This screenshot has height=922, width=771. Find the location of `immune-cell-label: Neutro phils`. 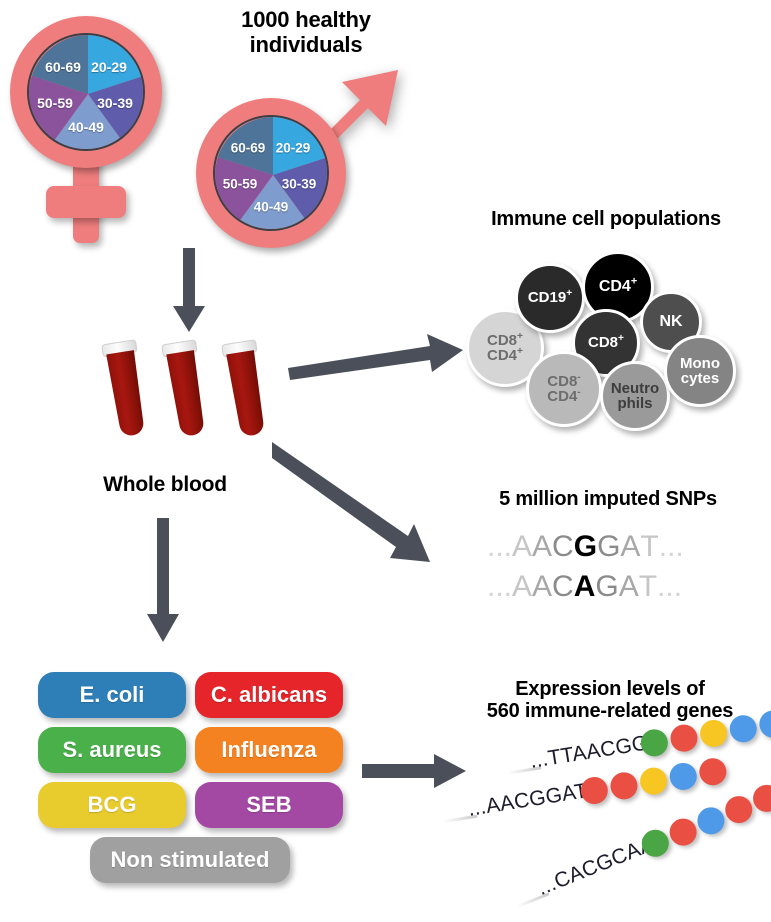

immune-cell-label: Neutro phils is located at coordinates (635, 395).